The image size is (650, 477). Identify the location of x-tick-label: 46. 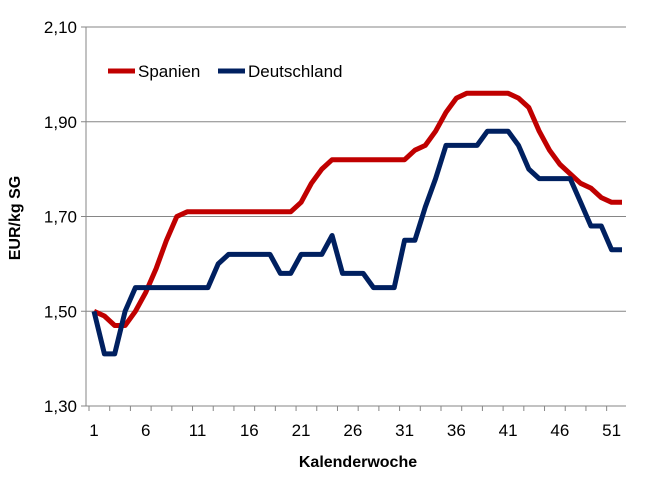
(559, 430).